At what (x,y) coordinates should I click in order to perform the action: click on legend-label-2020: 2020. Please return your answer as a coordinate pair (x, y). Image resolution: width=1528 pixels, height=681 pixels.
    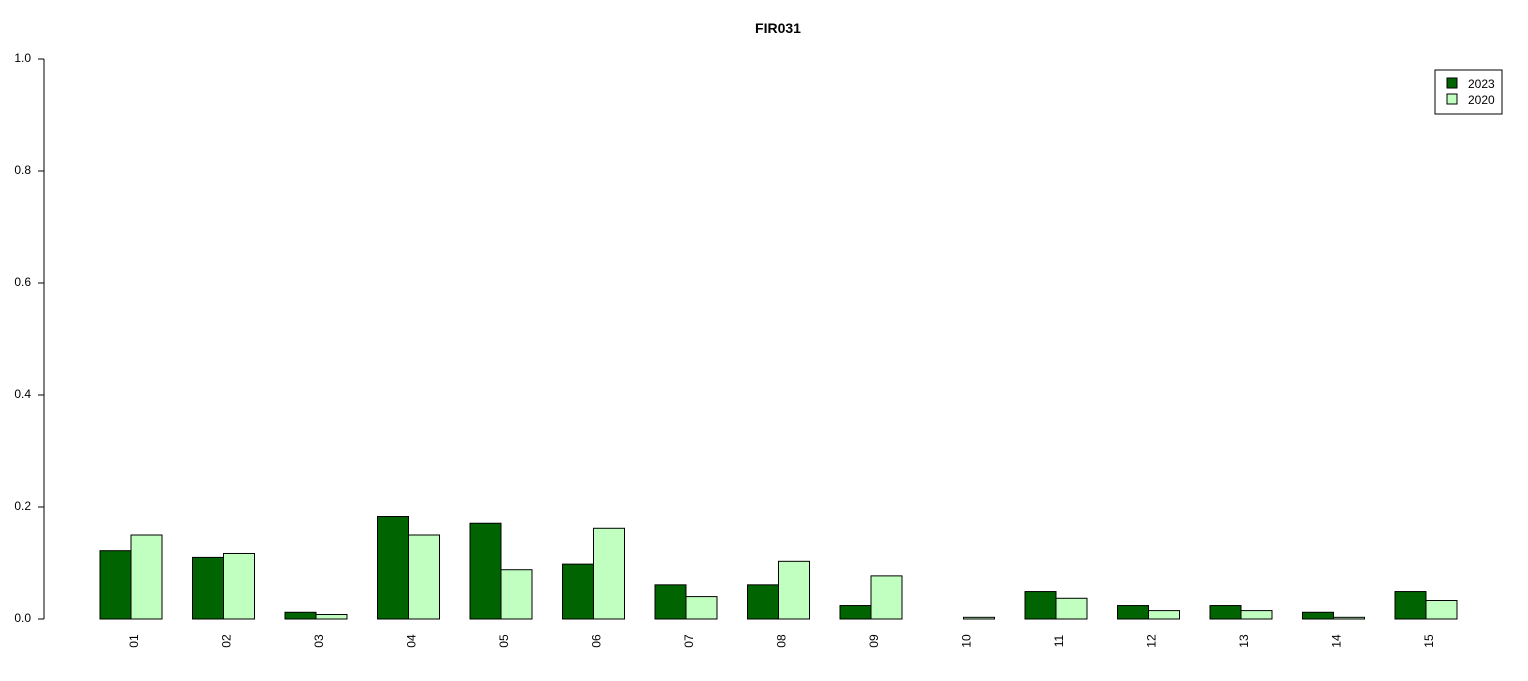
    Looking at the image, I should click on (1481, 100).